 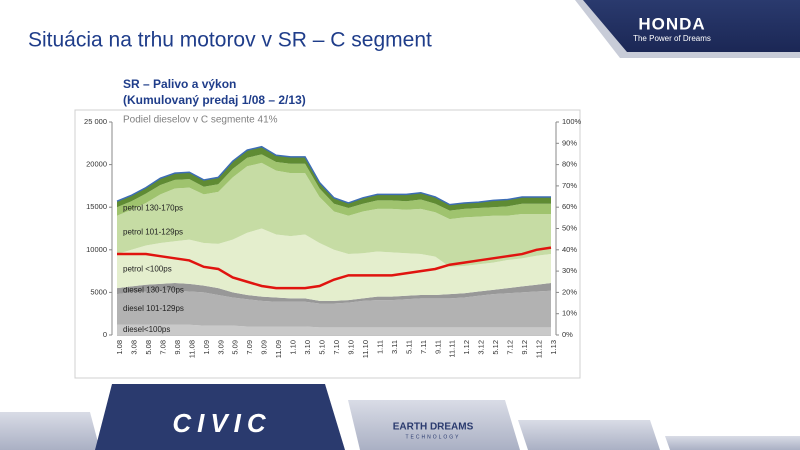 I want to click on chart-title: SR – Palivo a výkon, so click(x=179, y=84).